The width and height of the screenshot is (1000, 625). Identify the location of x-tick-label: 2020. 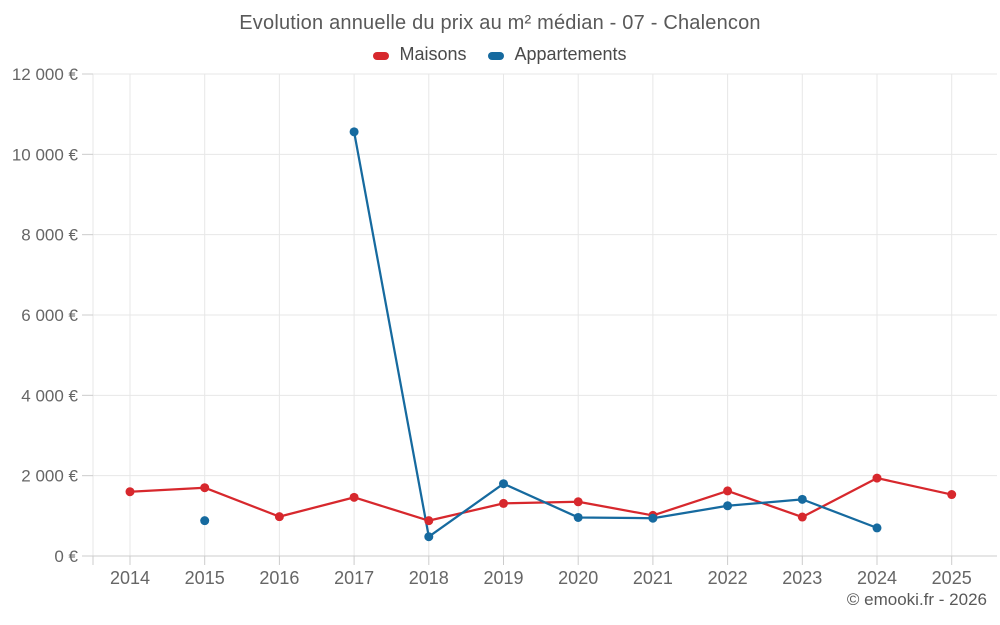
(578, 578).